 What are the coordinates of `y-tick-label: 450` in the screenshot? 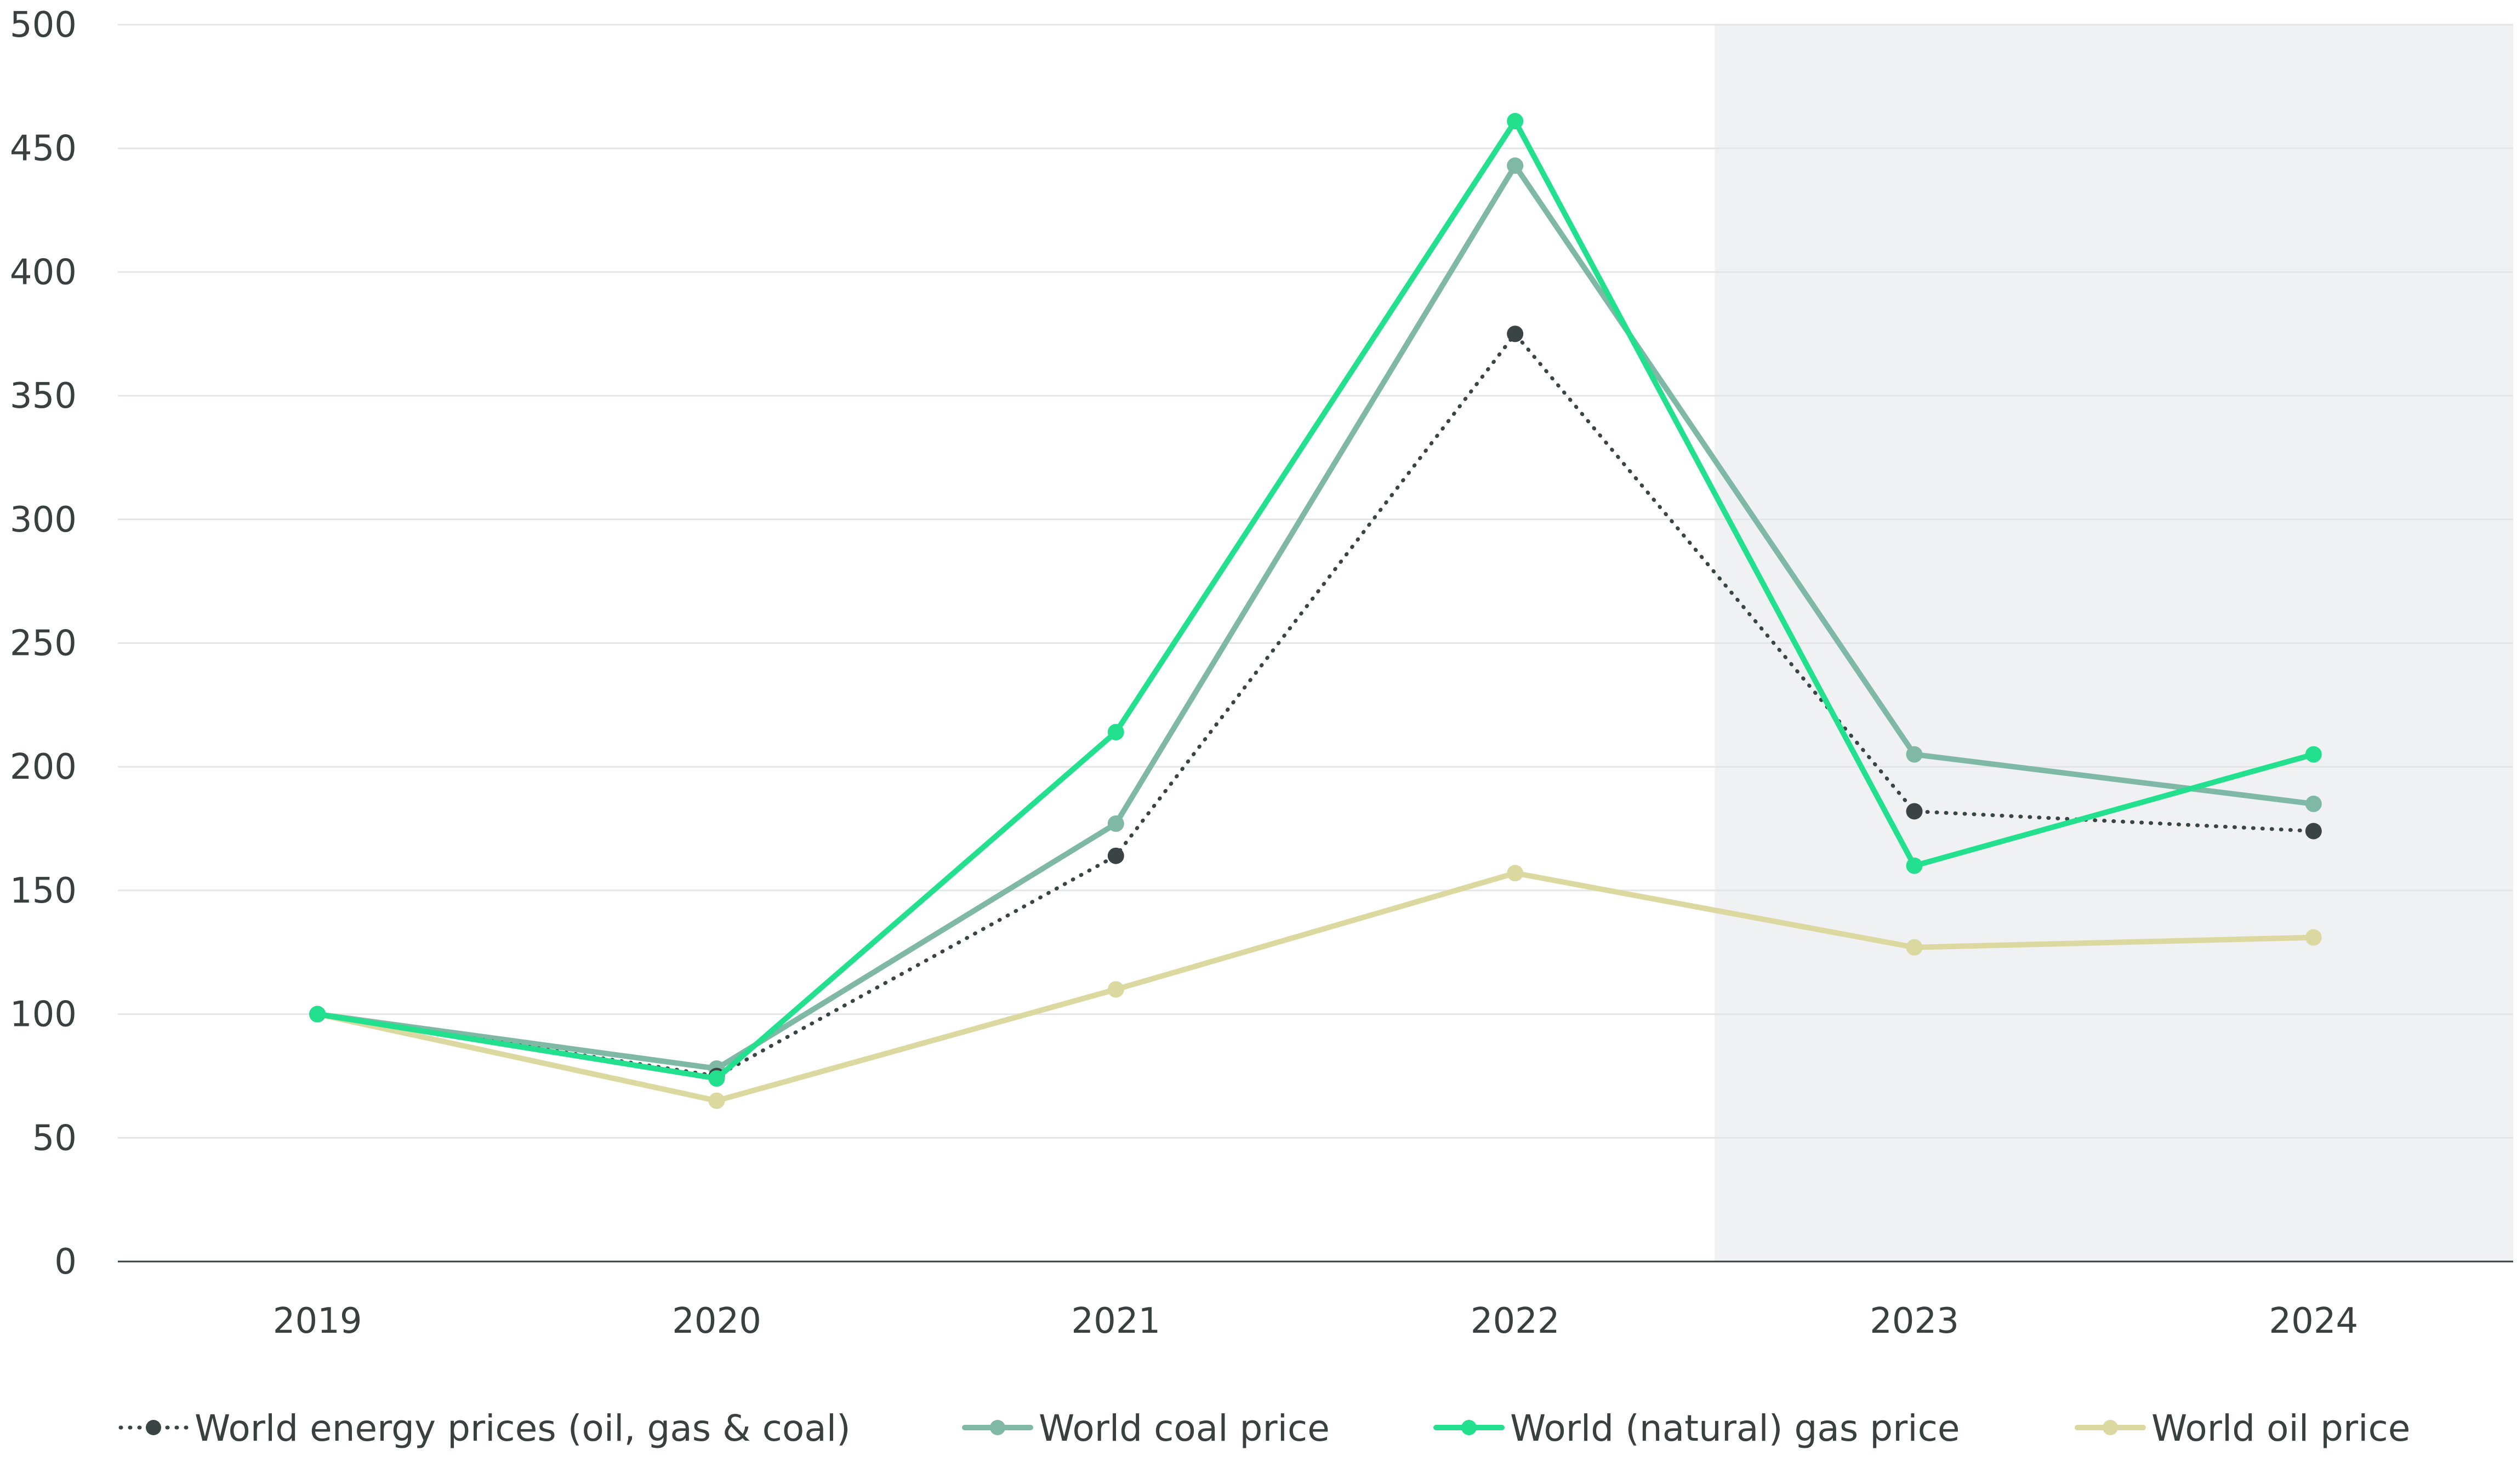 It's located at (43, 149).